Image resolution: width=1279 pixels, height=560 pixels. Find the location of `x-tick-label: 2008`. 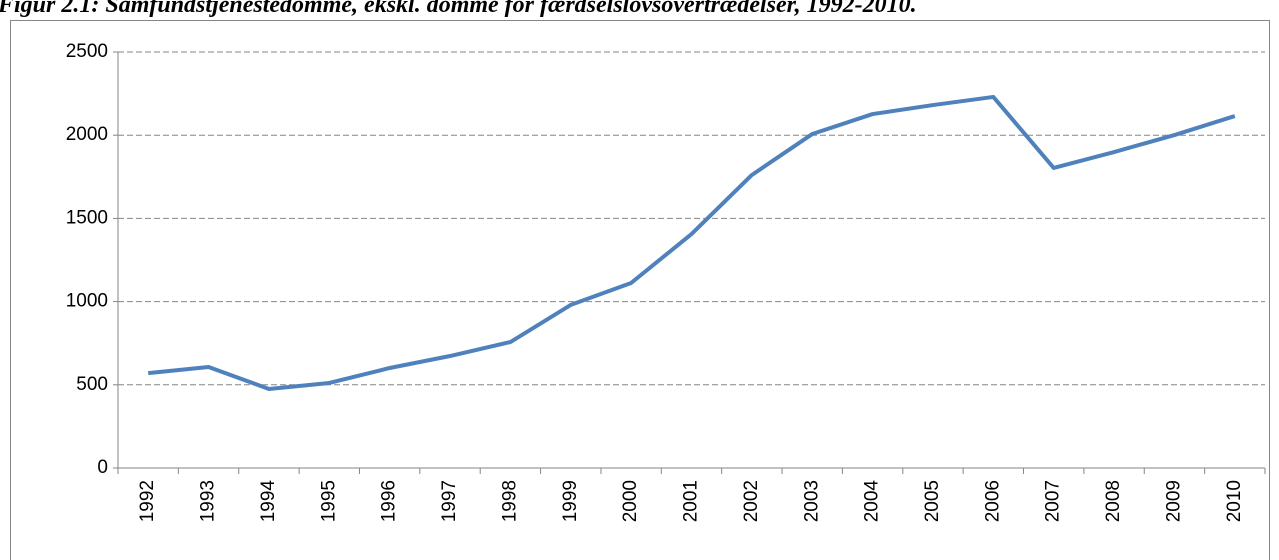

x-tick-label: 2008 is located at coordinates (1113, 501).